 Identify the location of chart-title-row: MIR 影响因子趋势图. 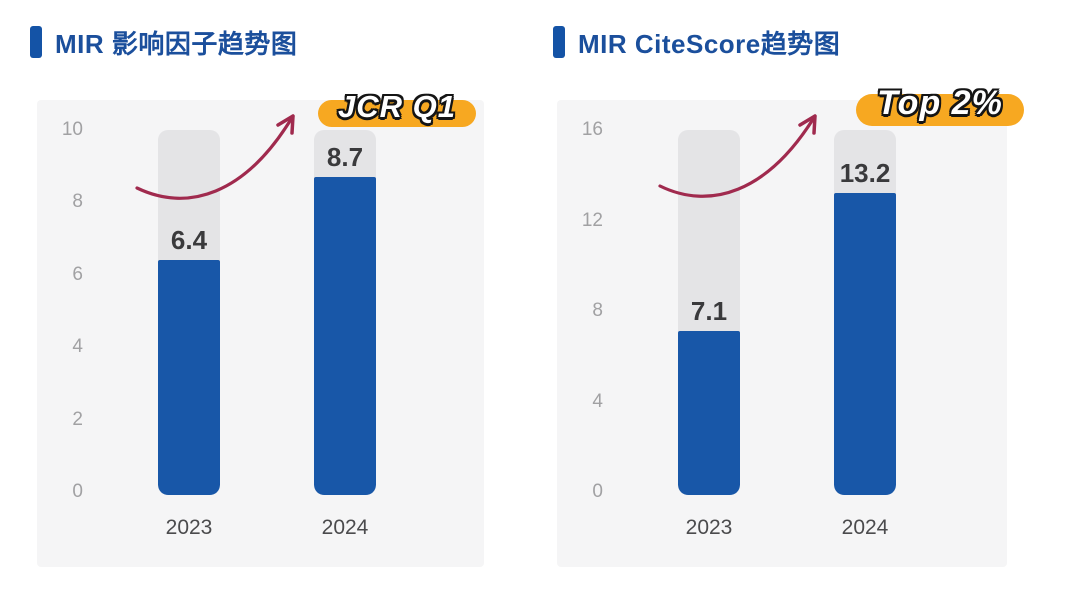
(163, 42).